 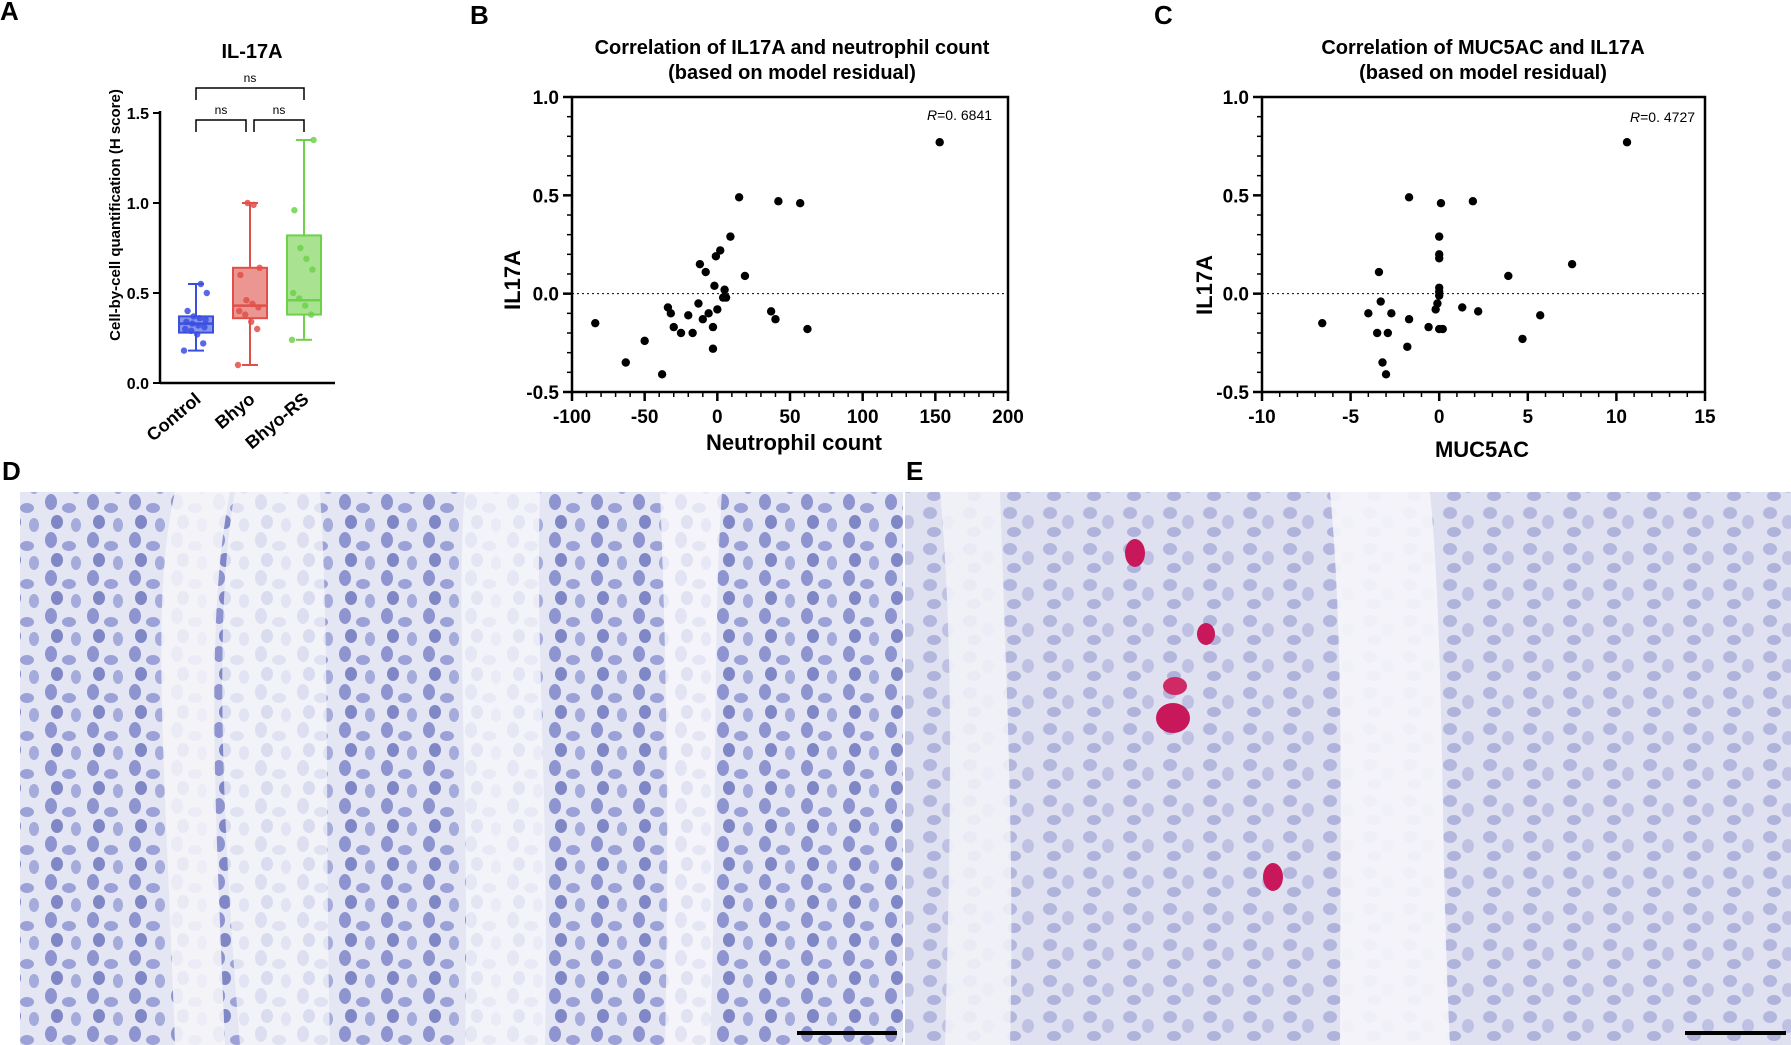 I want to click on panel-label-a: A, so click(x=9, y=13).